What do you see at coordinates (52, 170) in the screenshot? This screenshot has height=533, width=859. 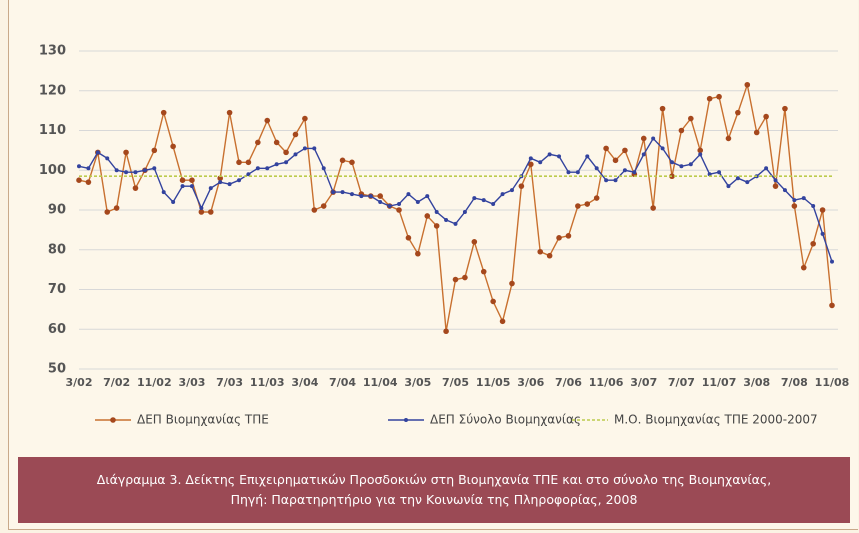 I see `y-tick-label: 100` at bounding box center [52, 170].